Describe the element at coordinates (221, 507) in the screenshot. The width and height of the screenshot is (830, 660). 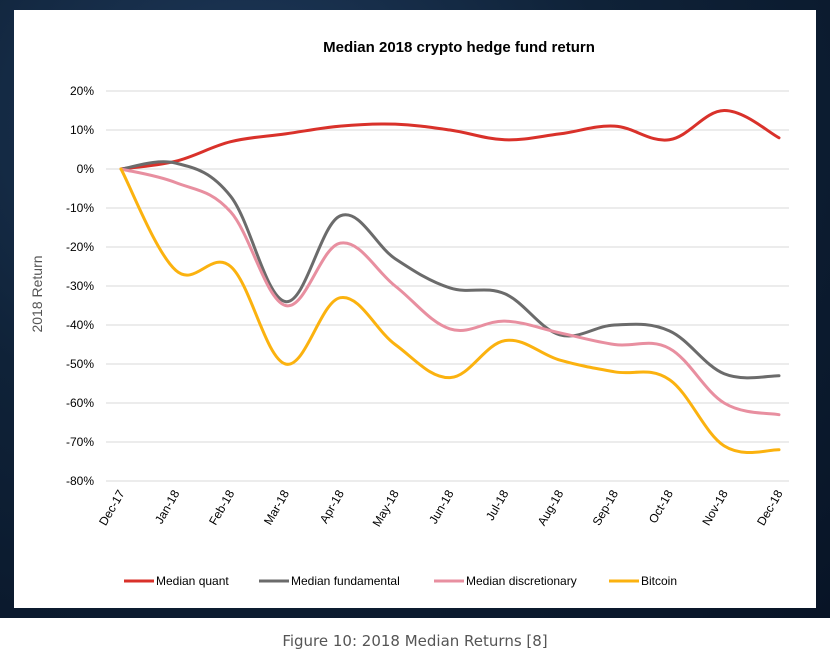
I see `x-tick-label: Feb-18` at that location.